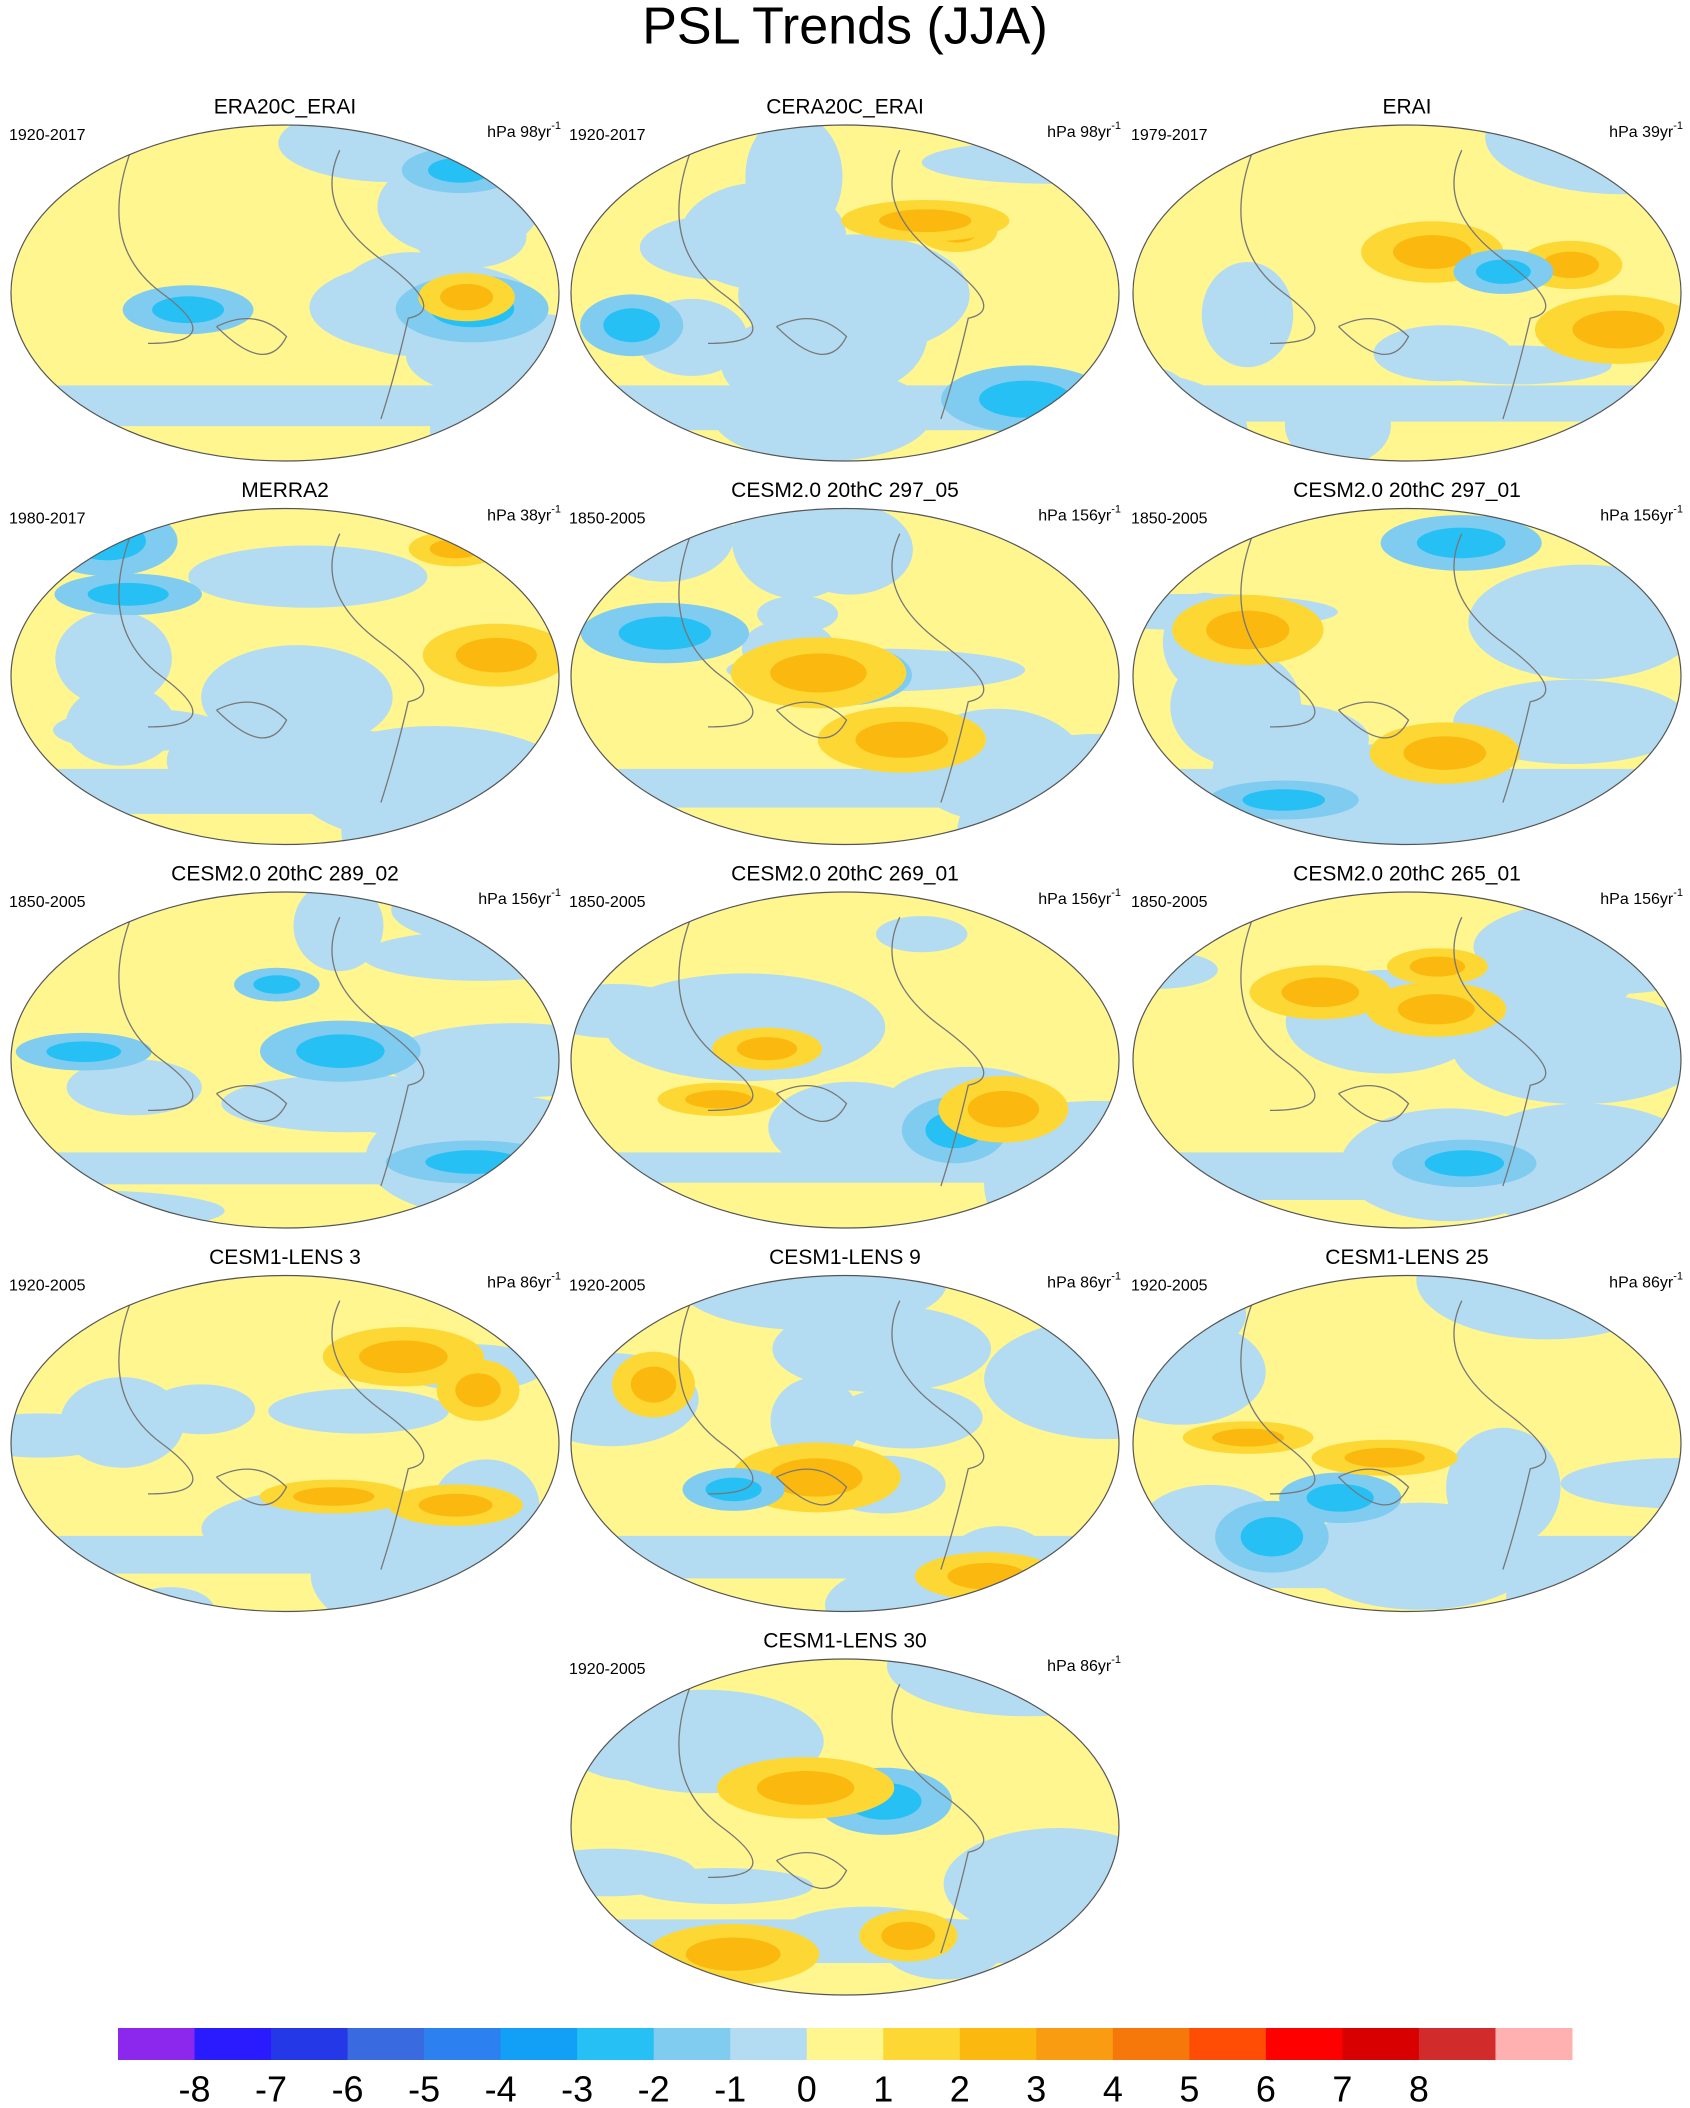 The image size is (1690, 2108). Describe the element at coordinates (577, 2088) in the screenshot. I see `colorbar-label: -3` at that location.